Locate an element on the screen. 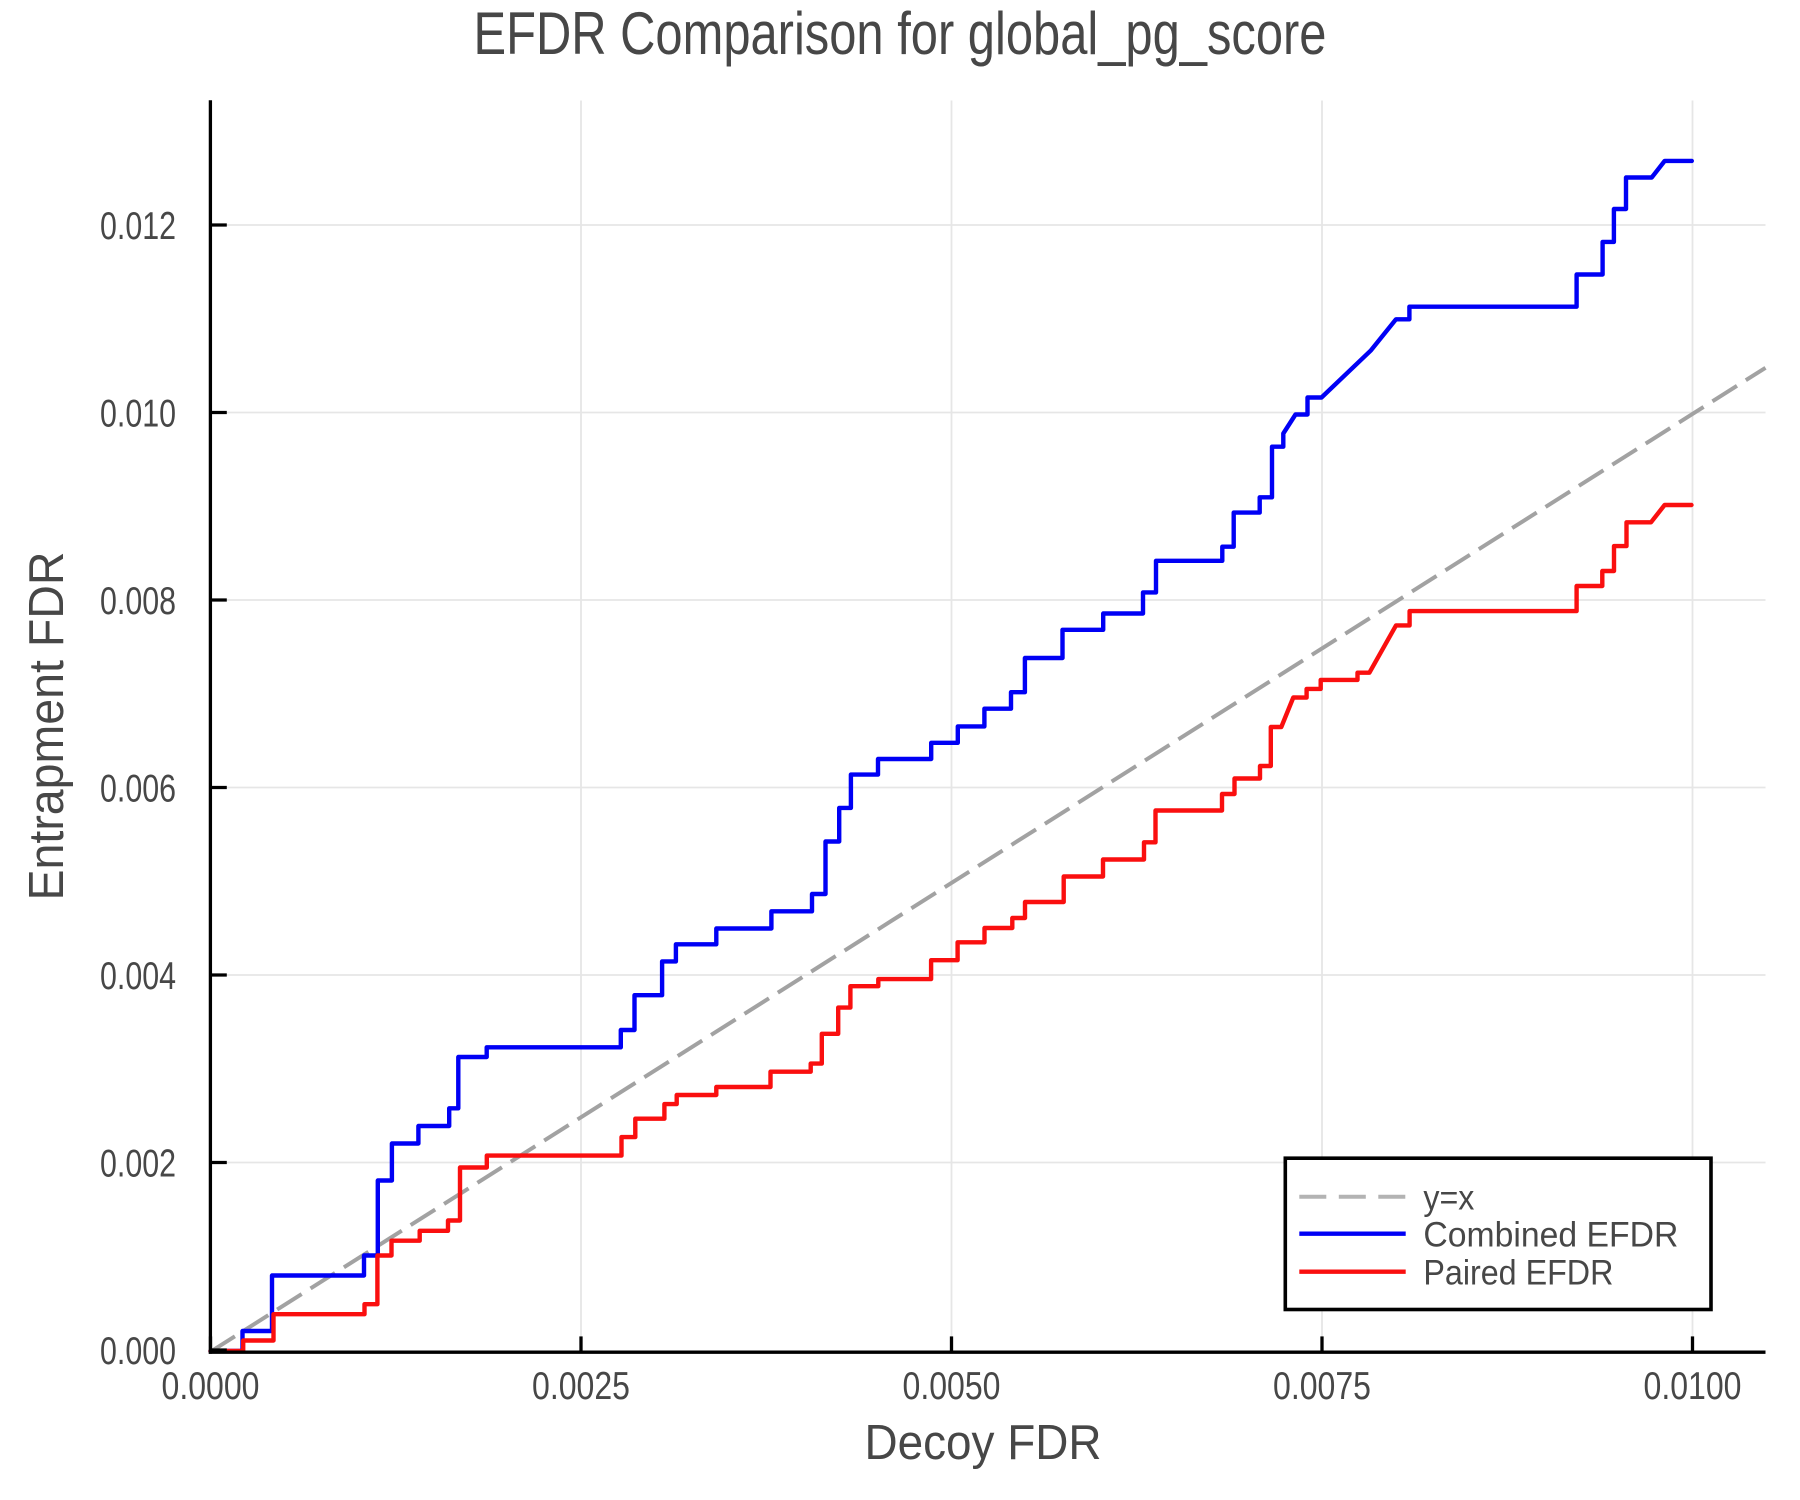  svg-text: 0.002 is located at coordinates (138, 1164).